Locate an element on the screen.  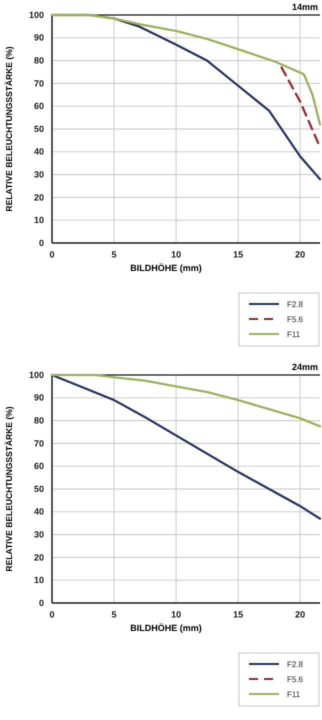
chart-title: 24mm is located at coordinates (305, 367).